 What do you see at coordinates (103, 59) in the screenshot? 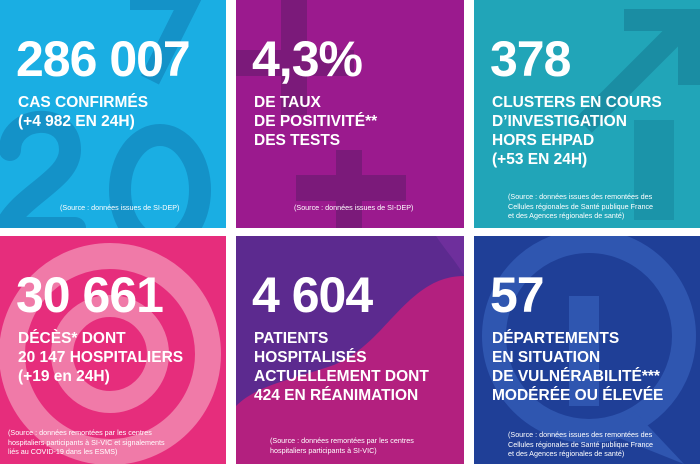
I see `confirmed-cases-value: 286 007` at bounding box center [103, 59].